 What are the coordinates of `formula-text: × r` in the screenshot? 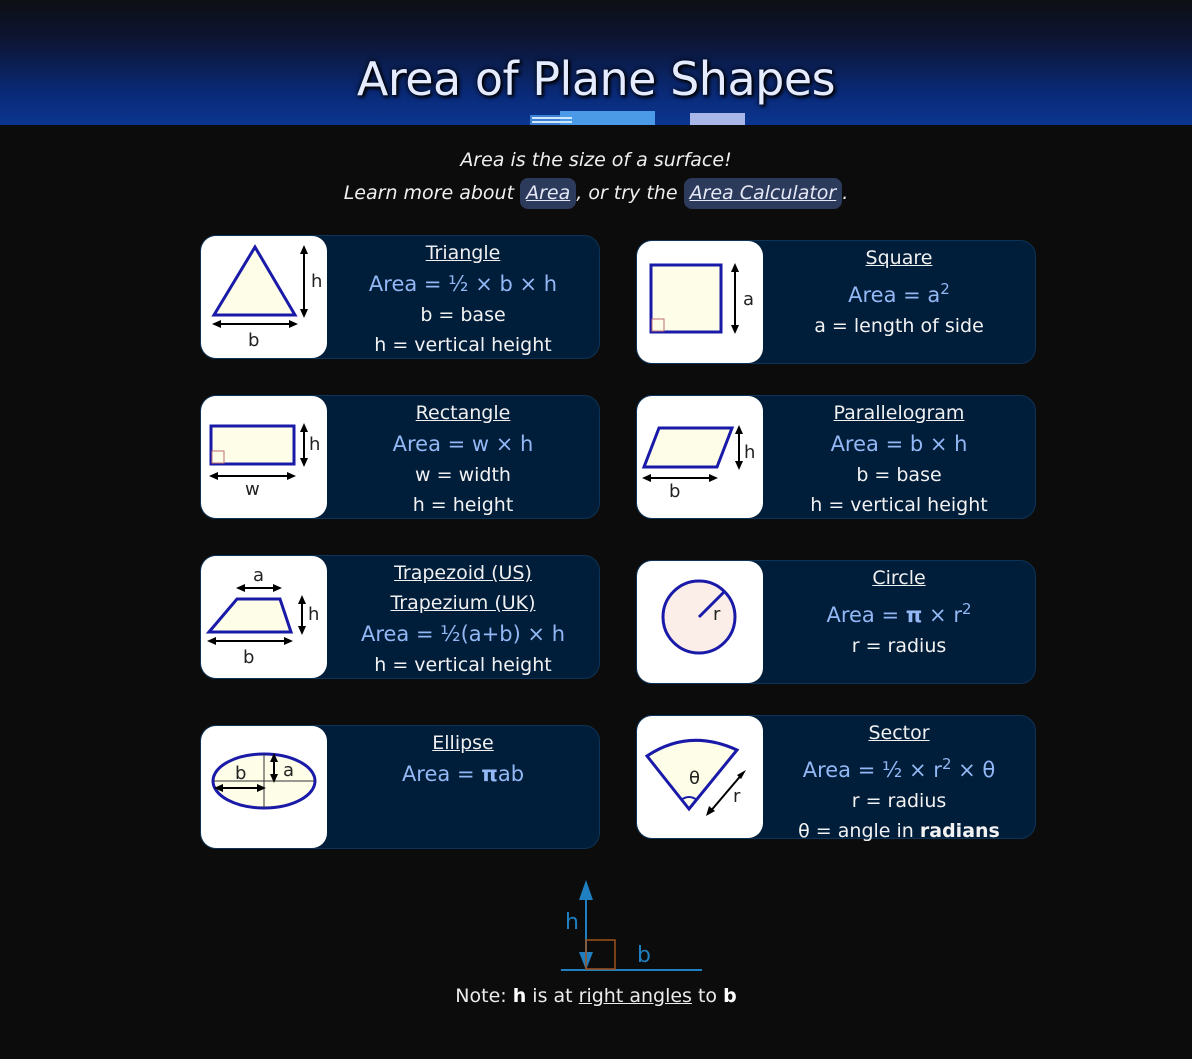 It's located at (942, 615).